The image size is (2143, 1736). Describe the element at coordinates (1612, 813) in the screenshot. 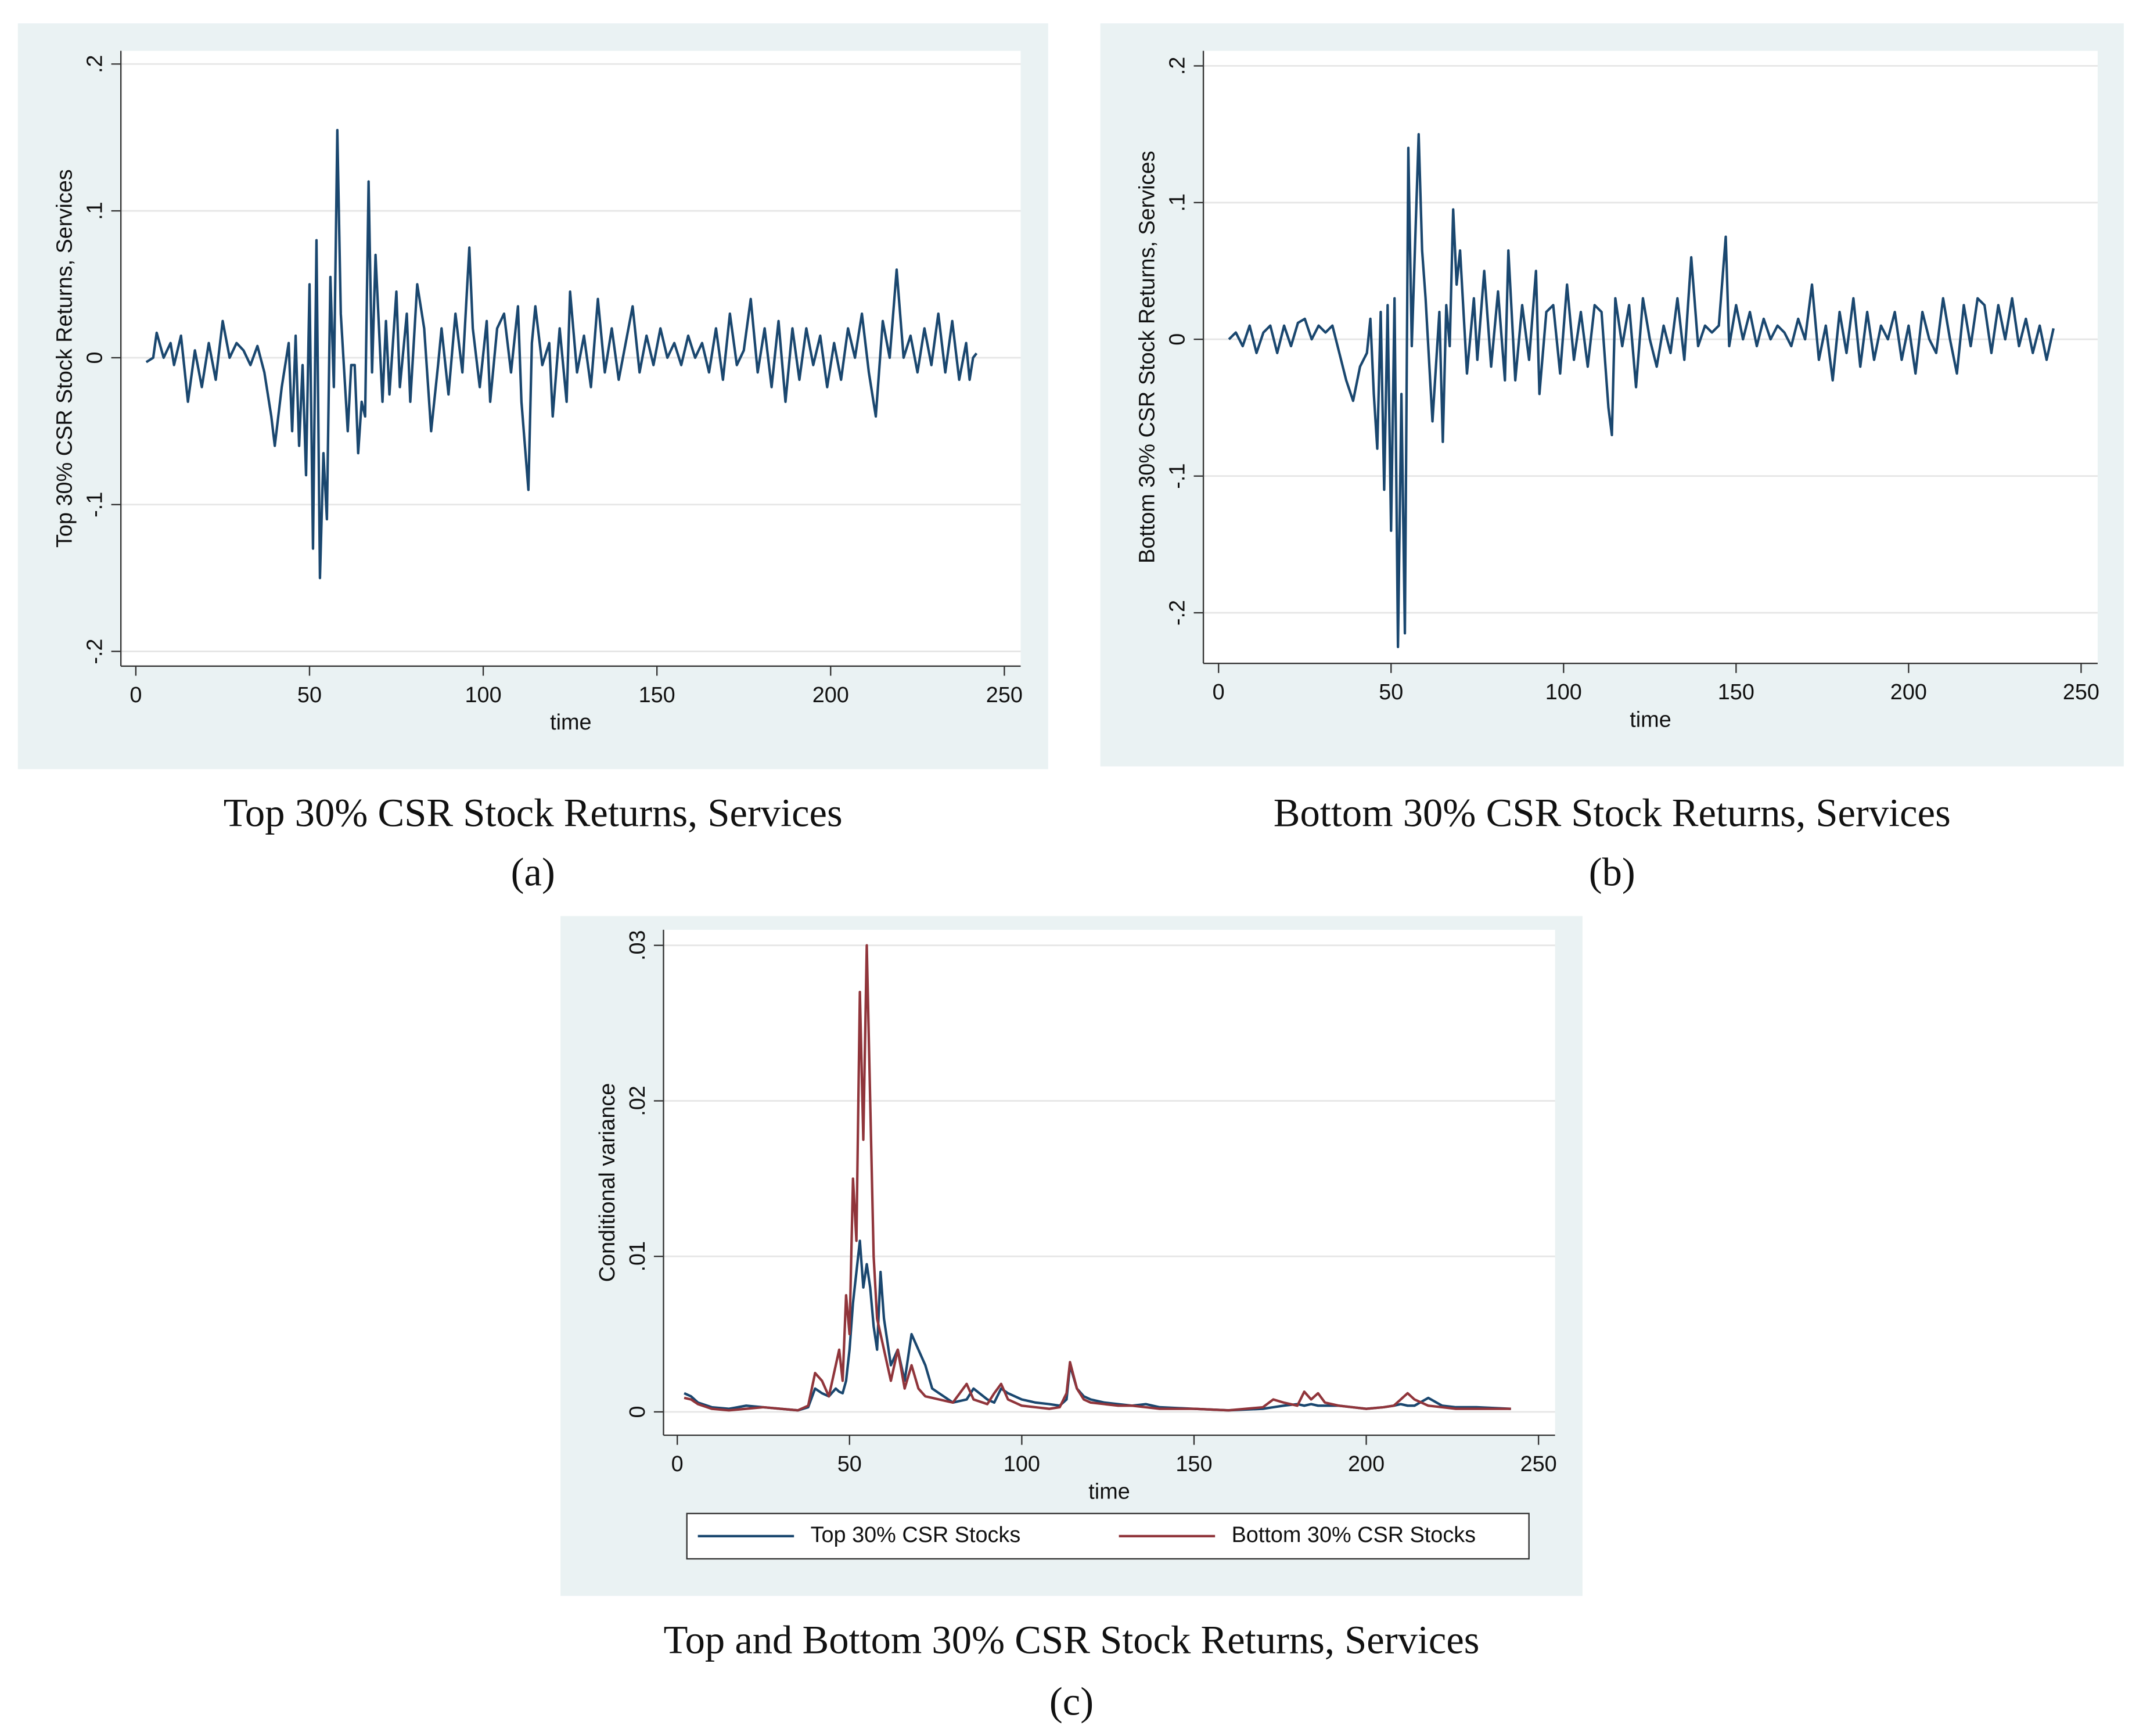

I see `chart-title: Bottom 30% CSR Stock Returns, Services` at that location.